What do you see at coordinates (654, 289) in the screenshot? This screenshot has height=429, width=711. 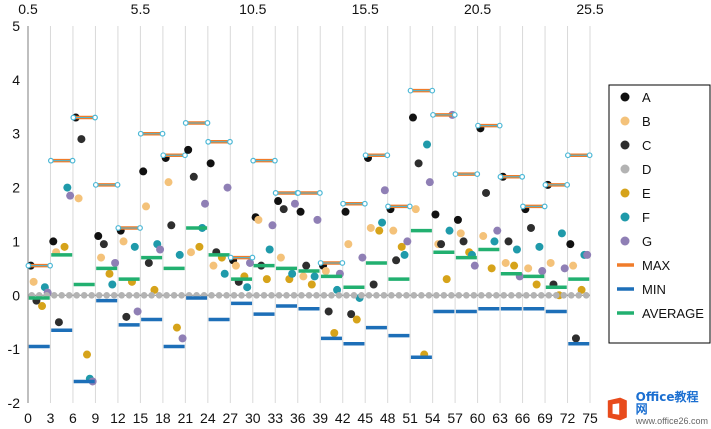 I see `legend-label-min: MIN` at bounding box center [654, 289].